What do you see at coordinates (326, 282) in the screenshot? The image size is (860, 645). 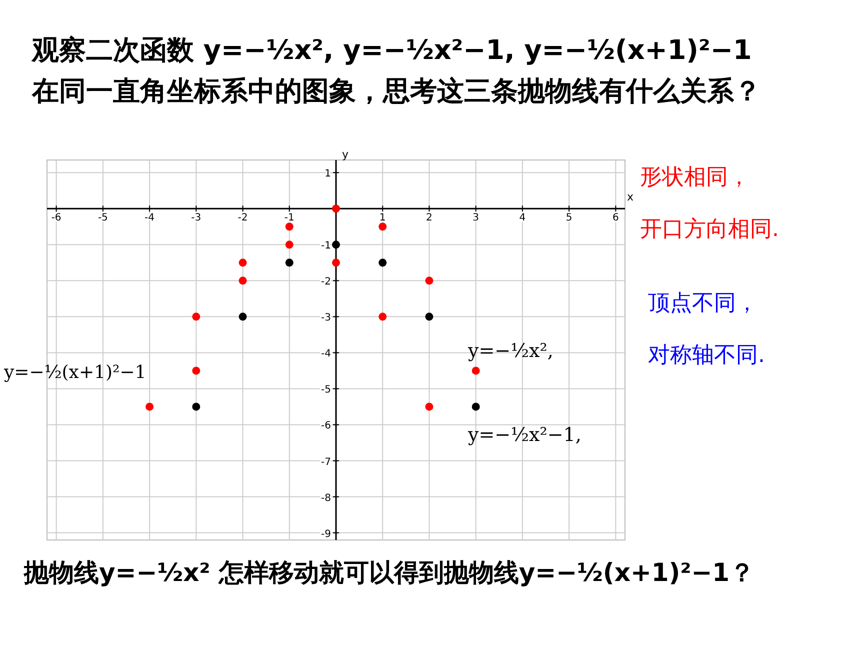 I see `y-tick-label: -2` at bounding box center [326, 282].